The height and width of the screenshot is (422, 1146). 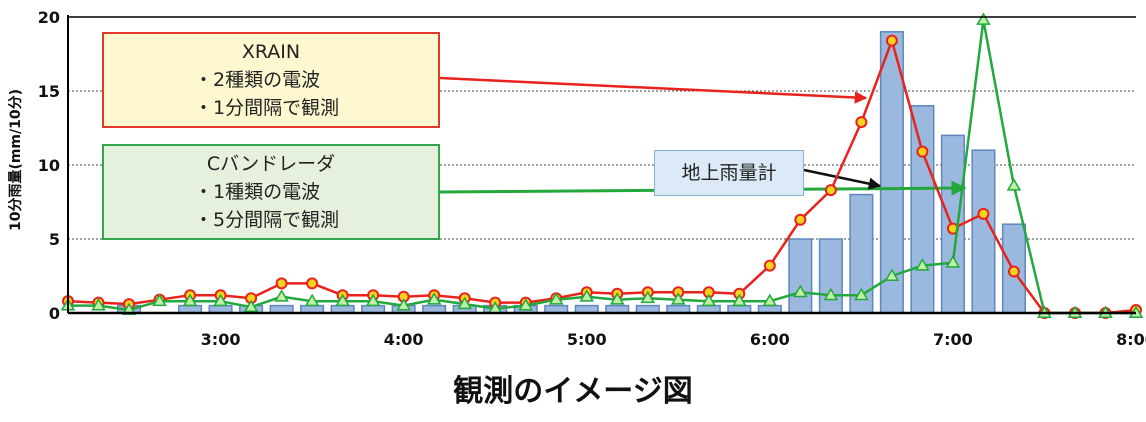 What do you see at coordinates (770, 339) in the screenshot?
I see `x-tick-label: 6:00` at bounding box center [770, 339].